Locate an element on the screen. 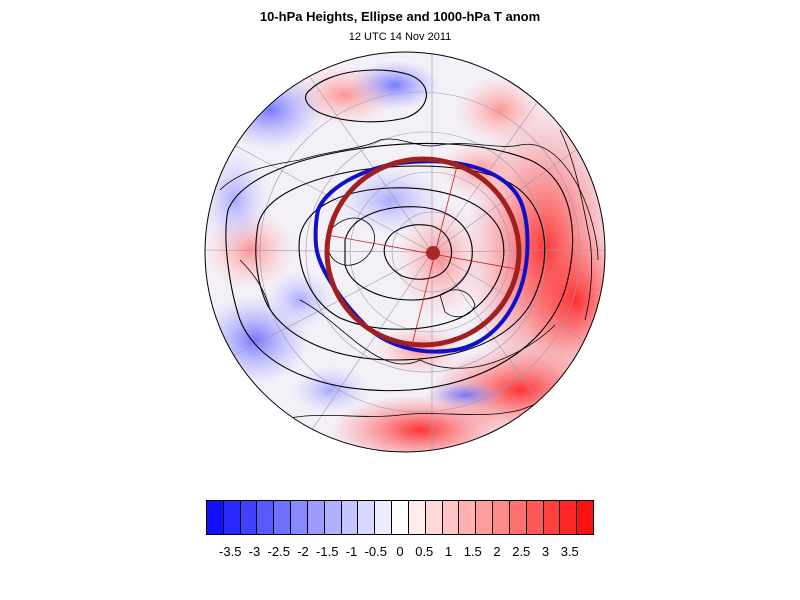  colorbar-tick-label: -3.5 is located at coordinates (230, 551).